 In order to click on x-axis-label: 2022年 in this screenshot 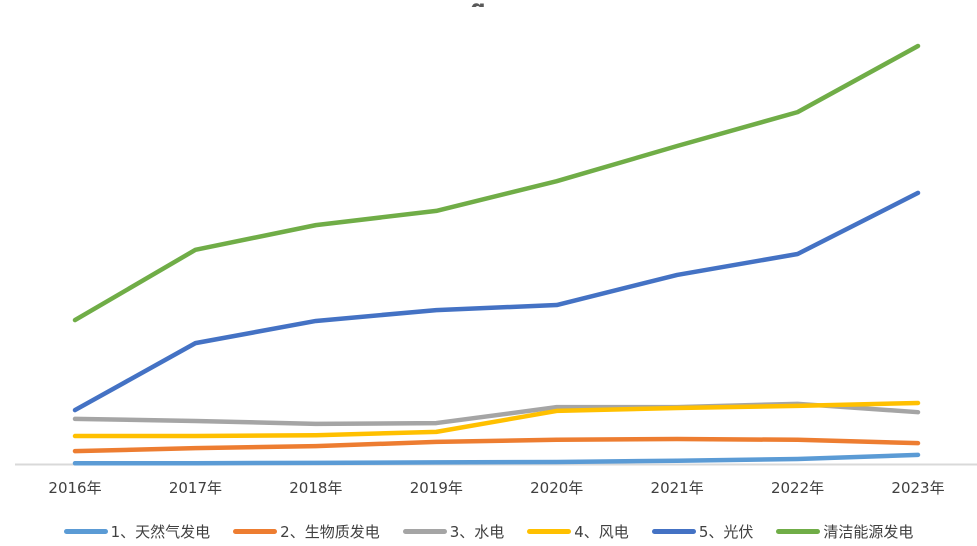, I will do `click(797, 488)`.